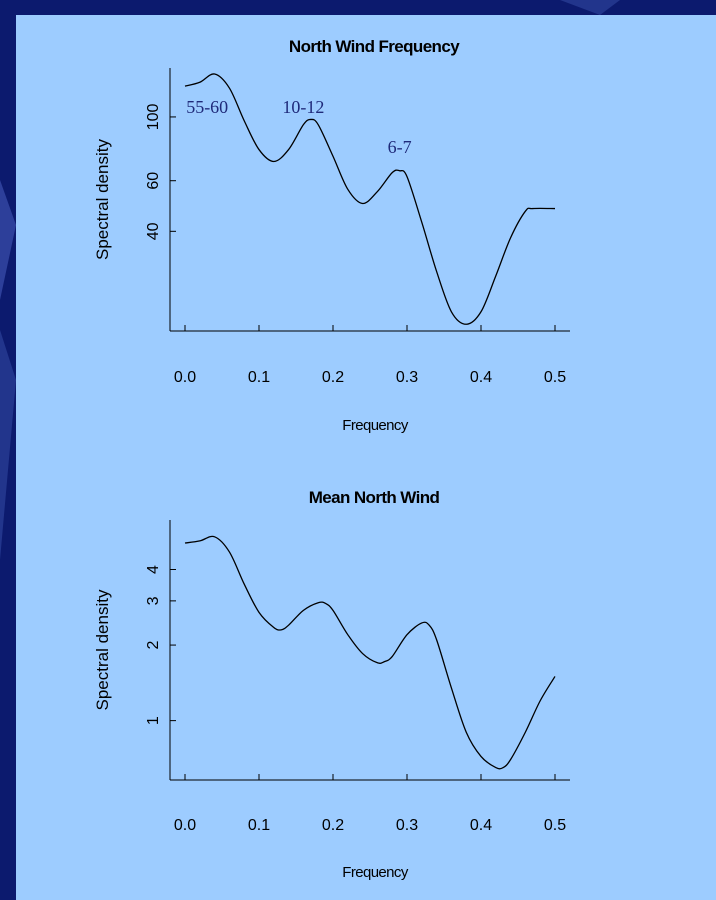  Describe the element at coordinates (303, 107) in the screenshot. I see `peak-annotation: 10-12` at that location.